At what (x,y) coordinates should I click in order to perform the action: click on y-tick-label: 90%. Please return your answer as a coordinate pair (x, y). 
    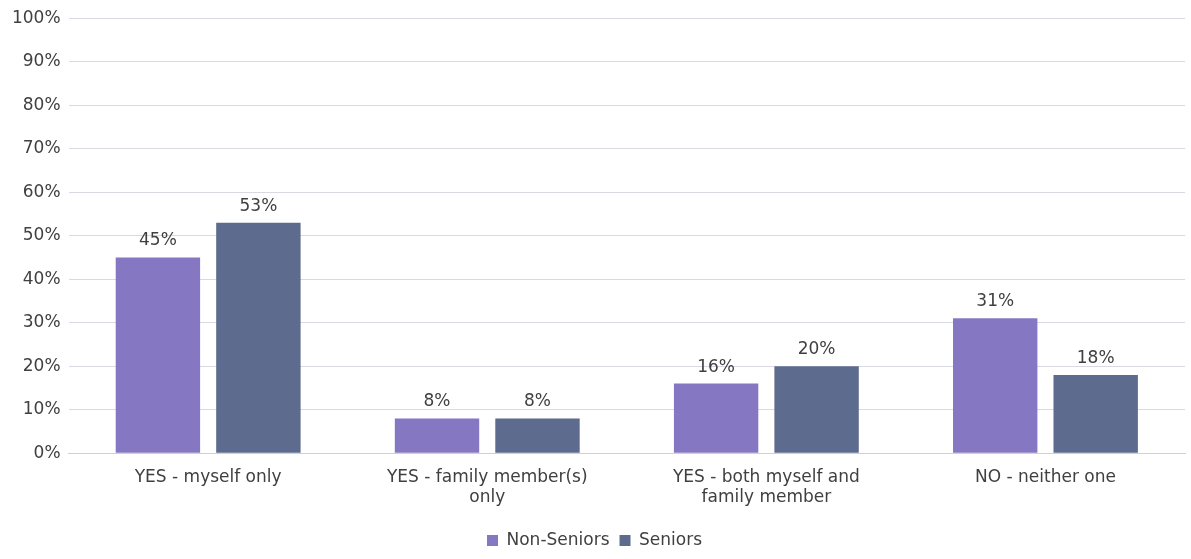
    Looking at the image, I should click on (41, 60).